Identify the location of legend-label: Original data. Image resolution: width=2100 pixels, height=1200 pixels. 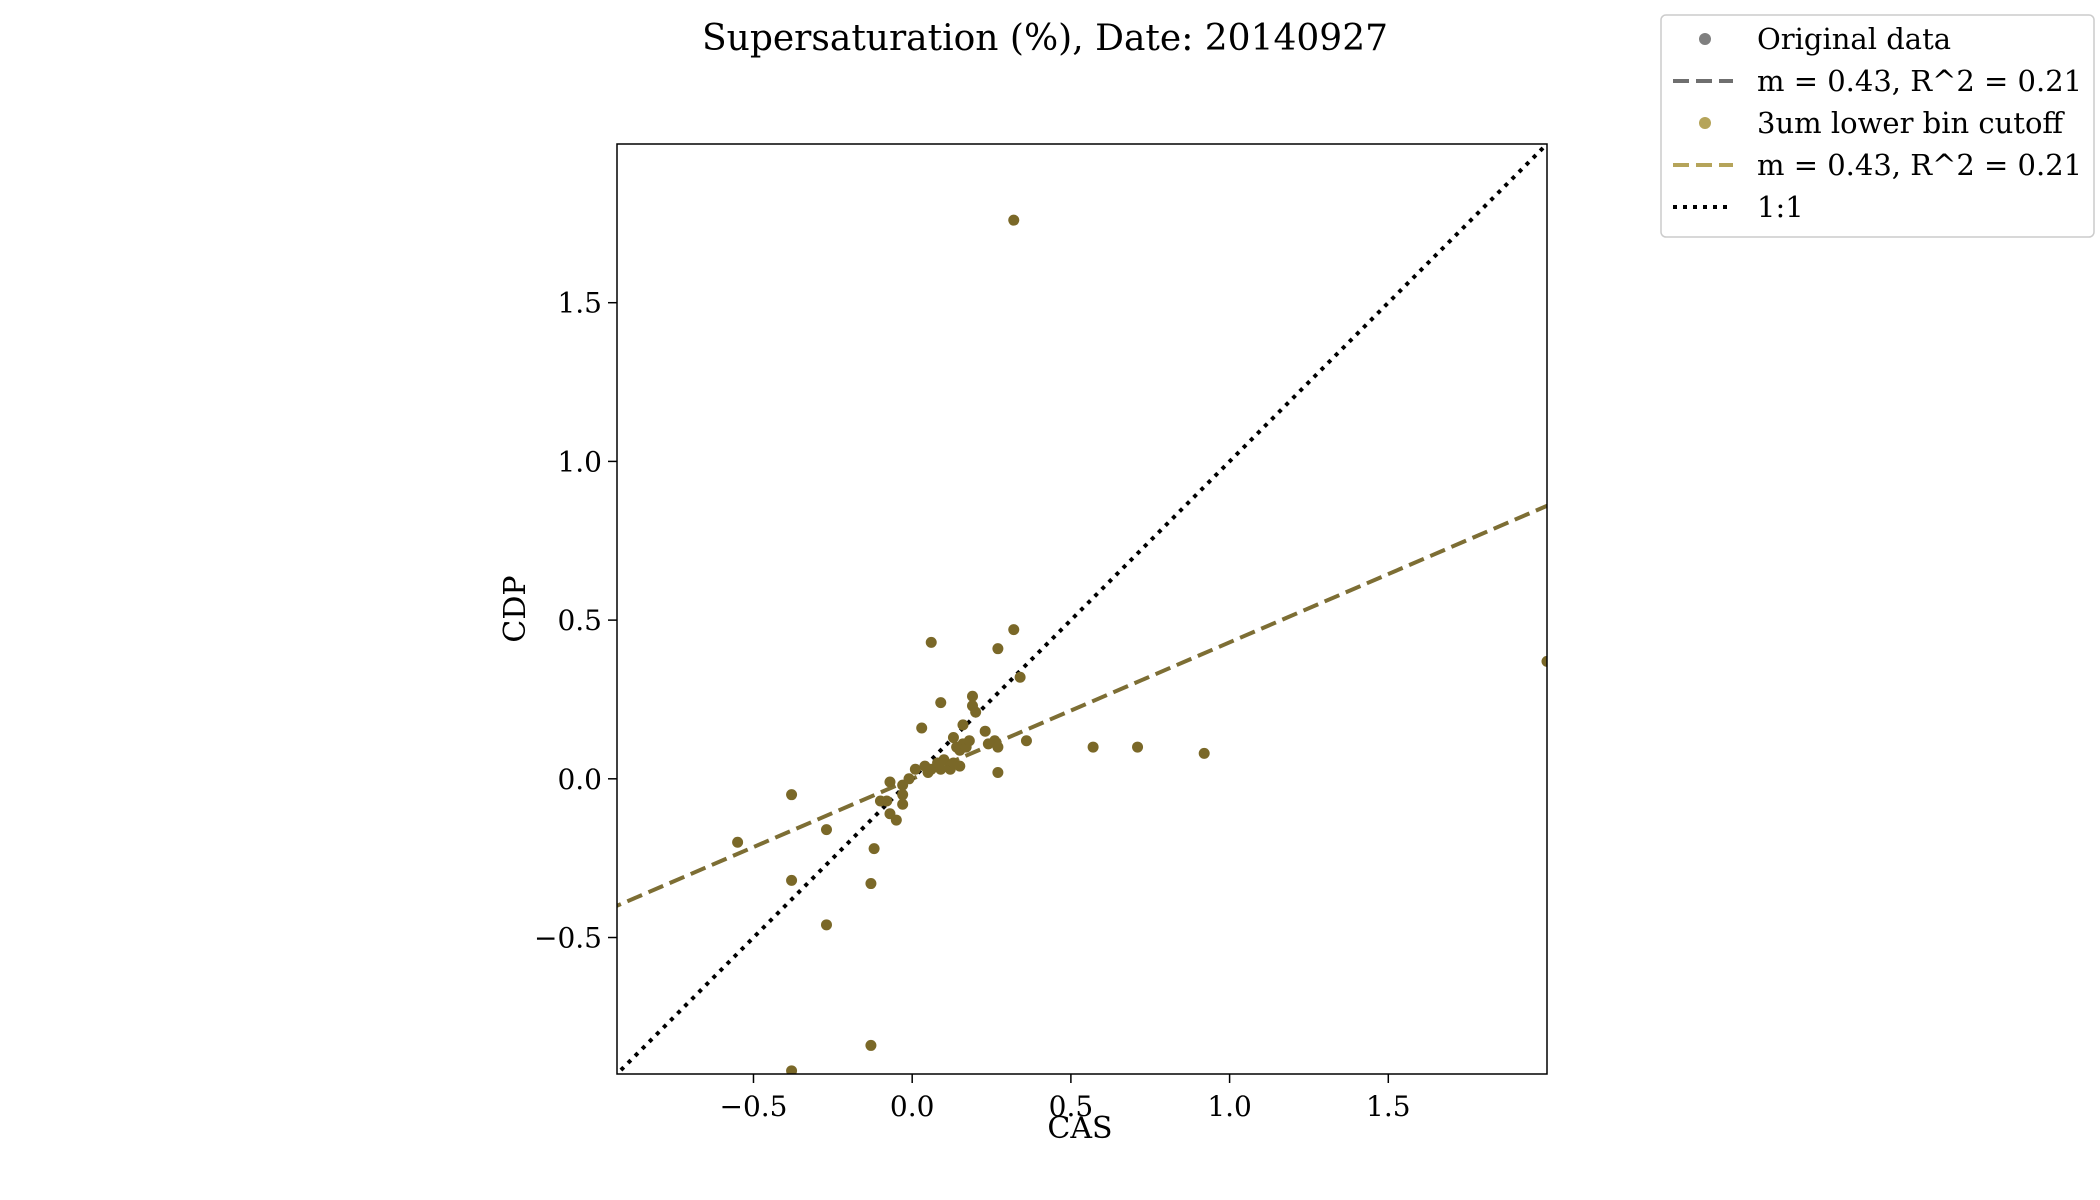
(1854, 39).